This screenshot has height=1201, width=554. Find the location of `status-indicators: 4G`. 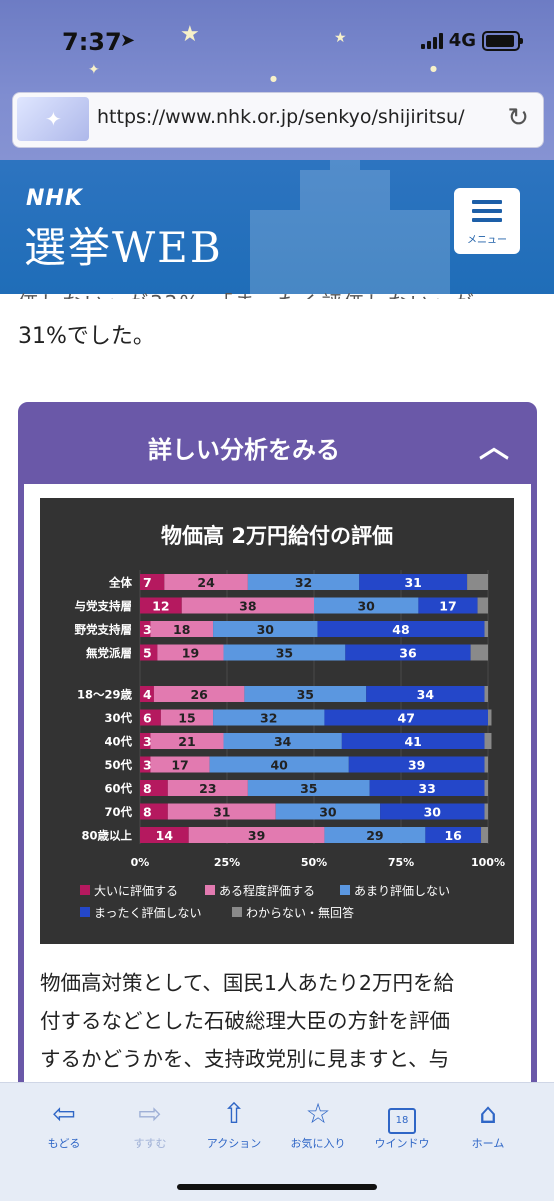

status-indicators: 4G is located at coordinates (471, 40).